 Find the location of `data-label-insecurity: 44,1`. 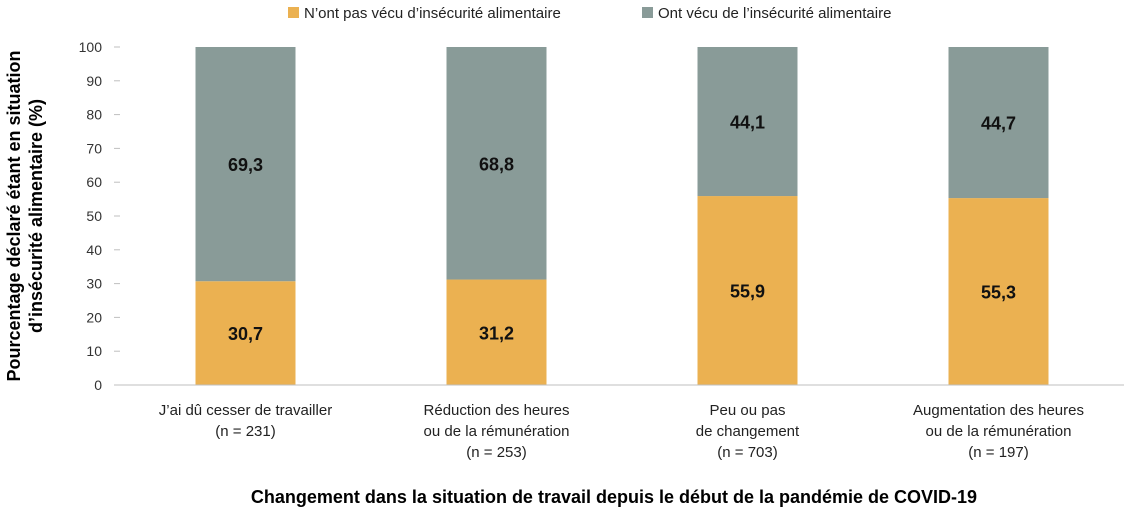

data-label-insecurity: 44,1 is located at coordinates (747, 123).